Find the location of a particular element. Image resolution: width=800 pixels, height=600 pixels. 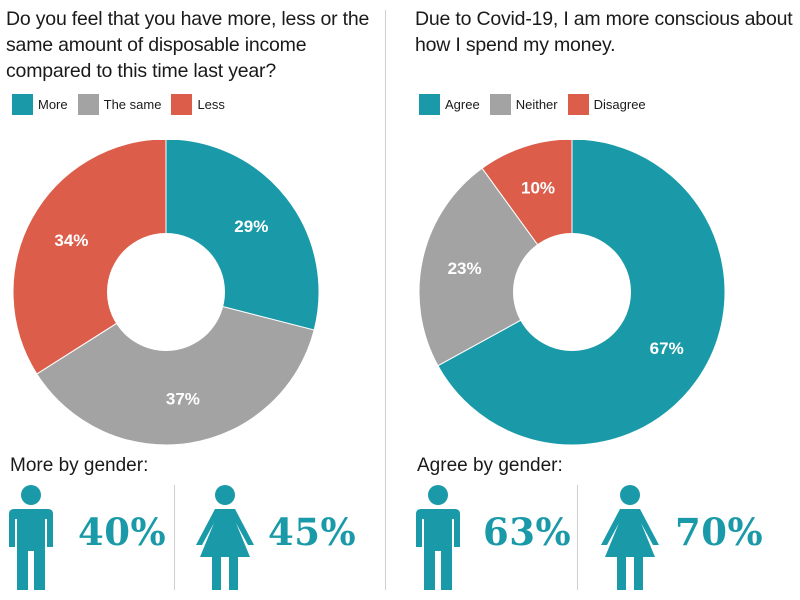

female-percentage: 70% is located at coordinates (719, 532).